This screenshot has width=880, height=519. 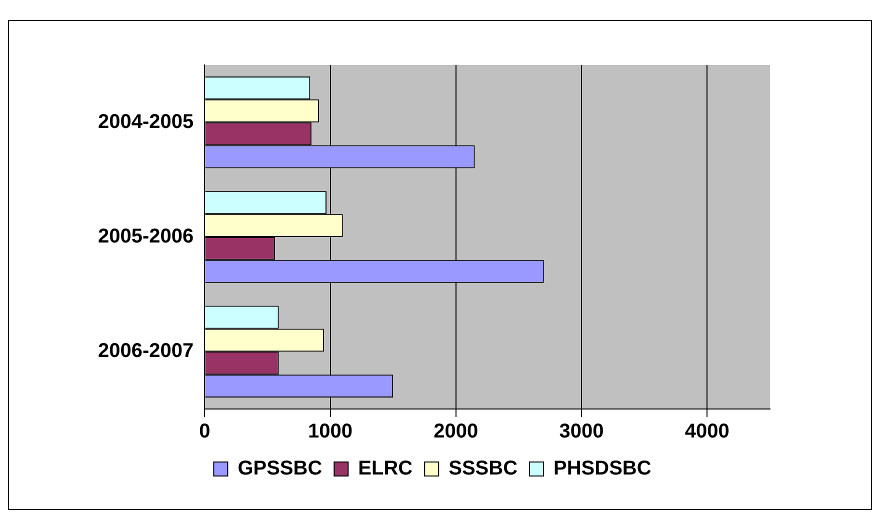 I want to click on x-tick-label: 1000, so click(x=330, y=431).